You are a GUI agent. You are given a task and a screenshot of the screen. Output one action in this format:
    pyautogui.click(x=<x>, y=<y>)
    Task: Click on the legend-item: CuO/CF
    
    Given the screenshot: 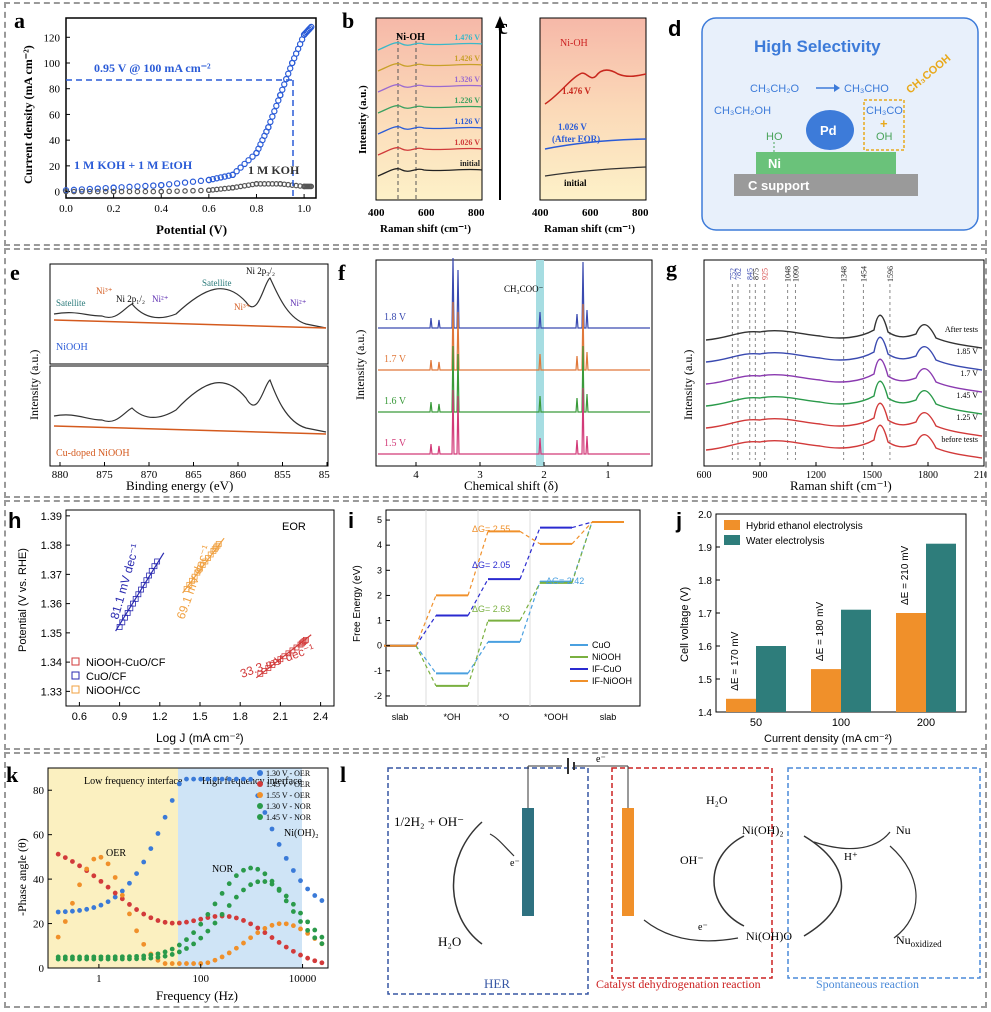 What is the action you would take?
    pyautogui.click(x=106, y=677)
    